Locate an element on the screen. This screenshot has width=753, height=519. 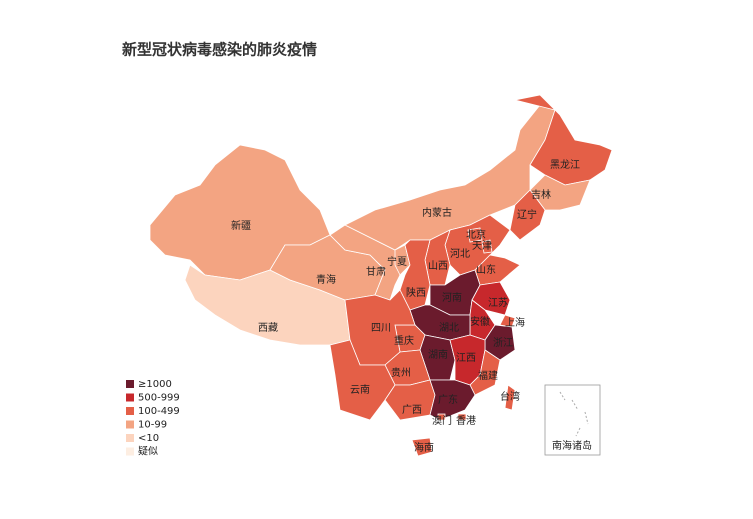
legend-label: ≥1000 is located at coordinates (155, 384).